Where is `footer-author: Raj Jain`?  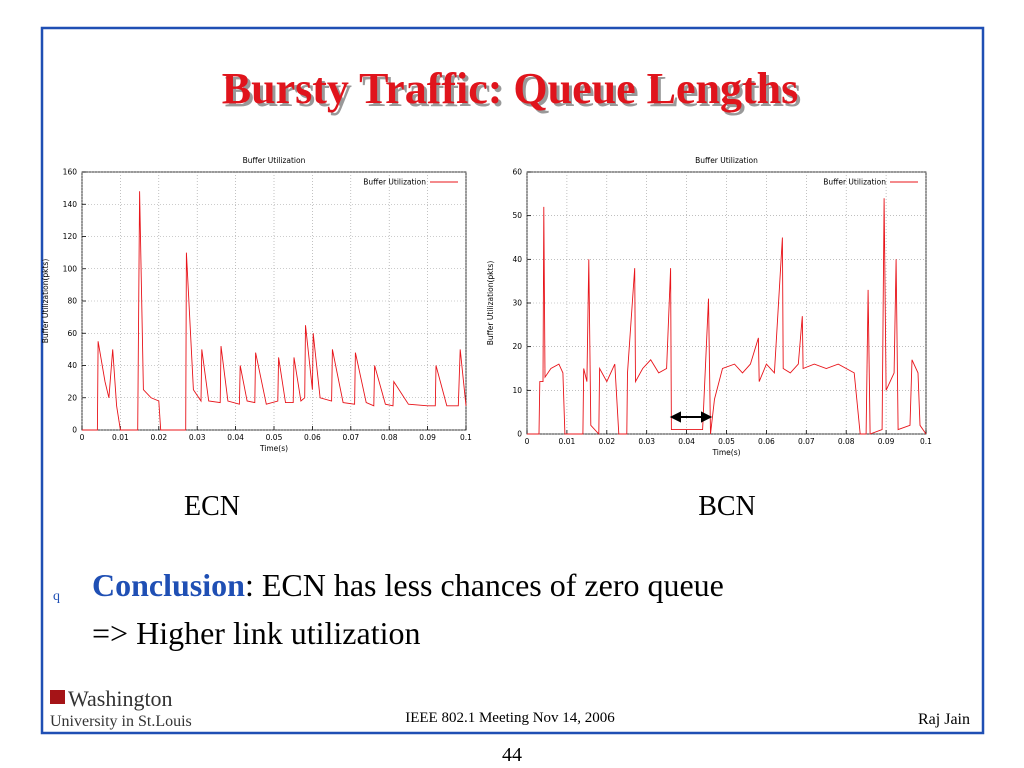
footer-author: Raj Jain is located at coordinates (944, 719).